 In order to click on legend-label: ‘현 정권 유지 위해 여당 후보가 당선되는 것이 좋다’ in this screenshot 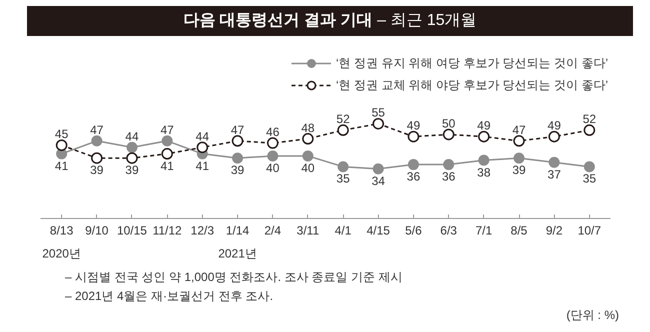, I will do `click(472, 63)`.